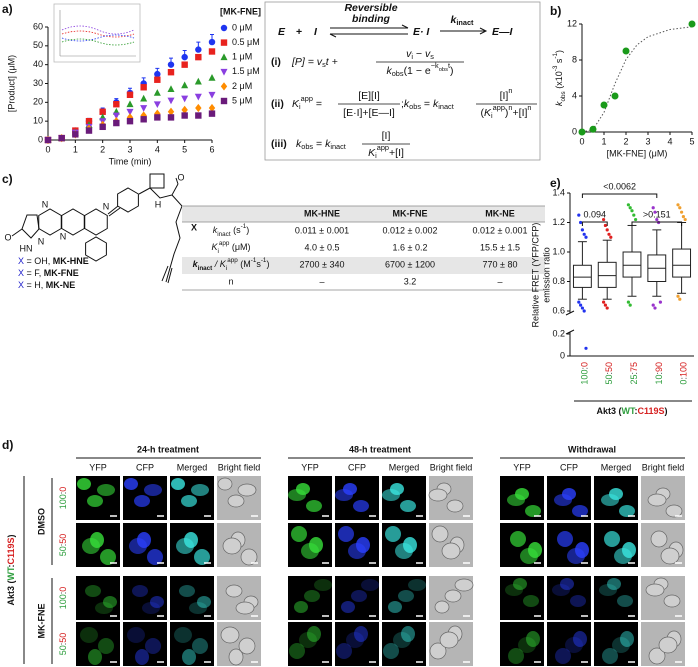 The height and width of the screenshot is (667, 698). I want to click on text-segment: MK-HNE, so click(71, 261).